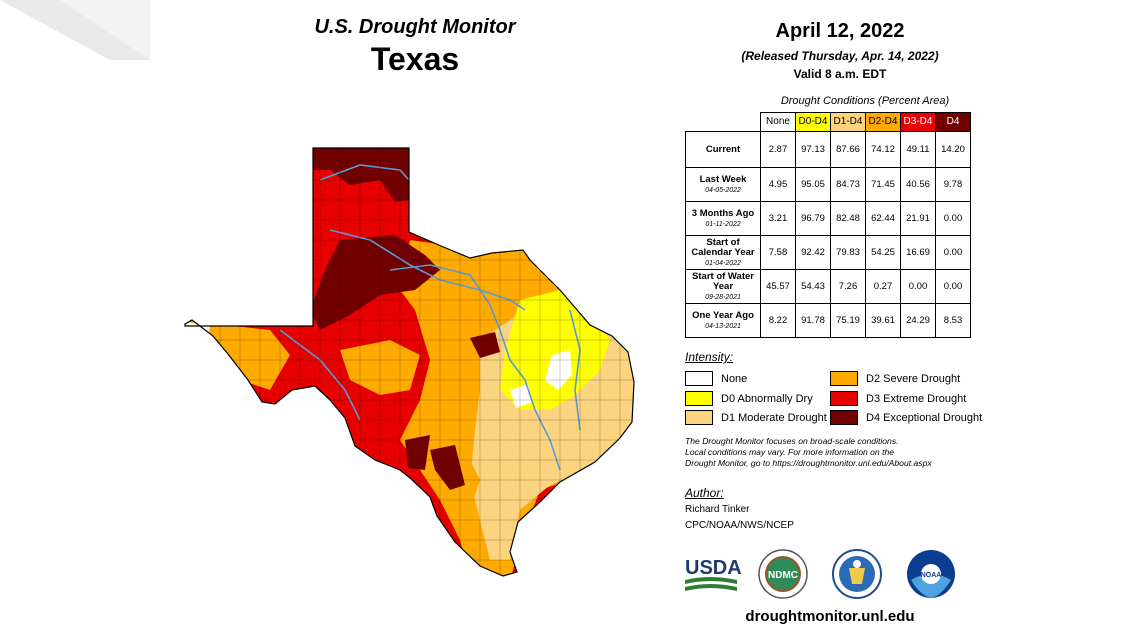 The image size is (1140, 641). Describe the element at coordinates (704, 493) in the screenshot. I see `author-heading: Author:` at that location.